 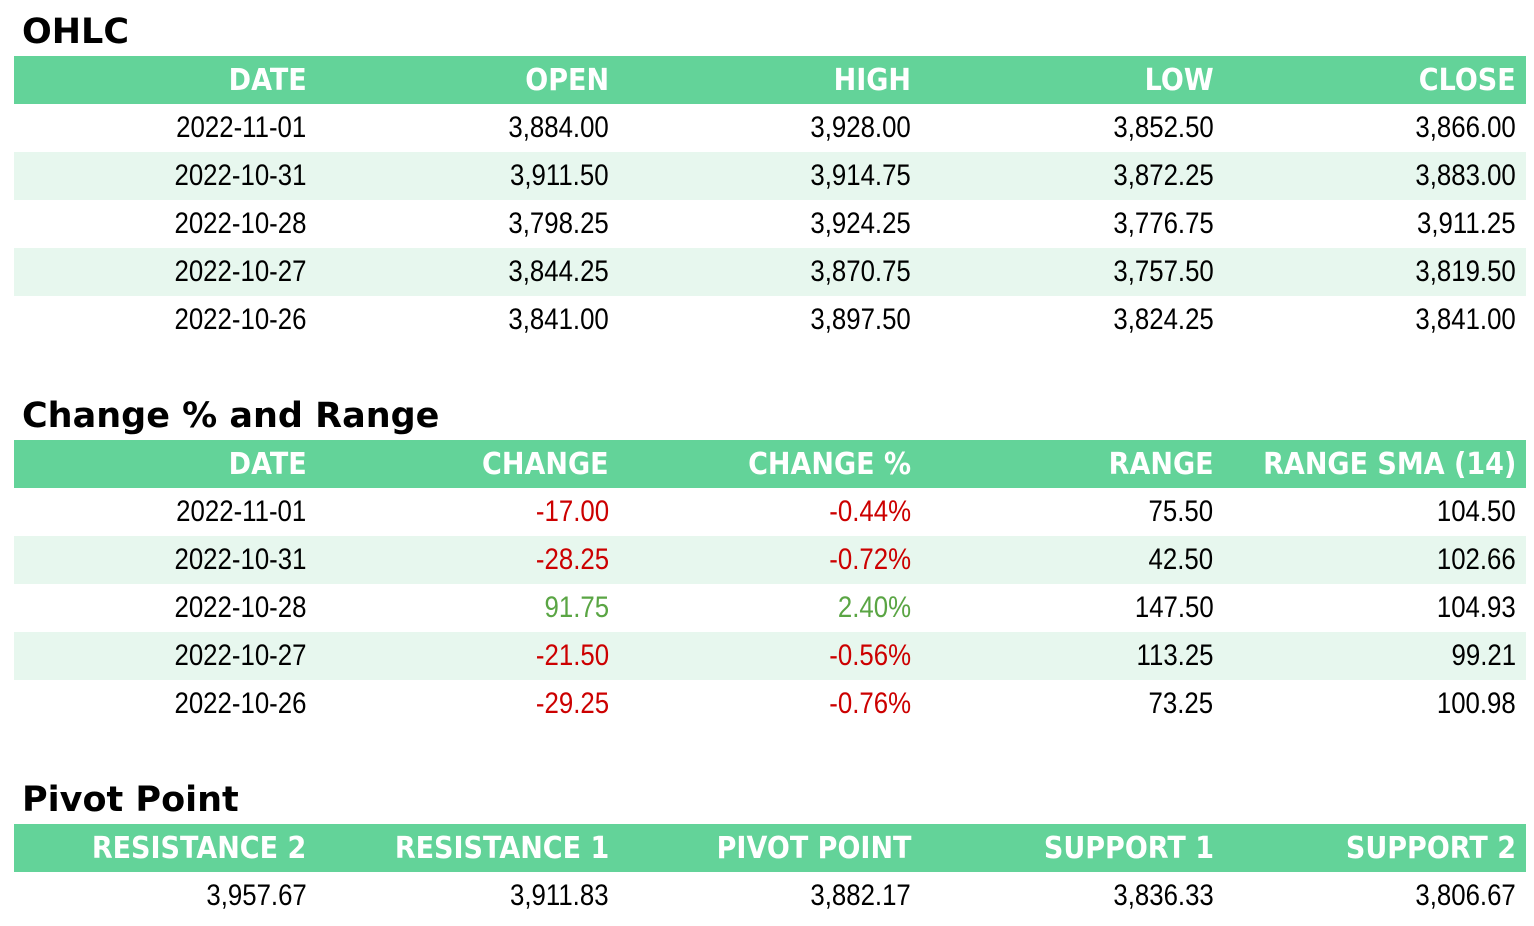 I want to click on table-cell: 3,897.50, so click(x=770, y=320).